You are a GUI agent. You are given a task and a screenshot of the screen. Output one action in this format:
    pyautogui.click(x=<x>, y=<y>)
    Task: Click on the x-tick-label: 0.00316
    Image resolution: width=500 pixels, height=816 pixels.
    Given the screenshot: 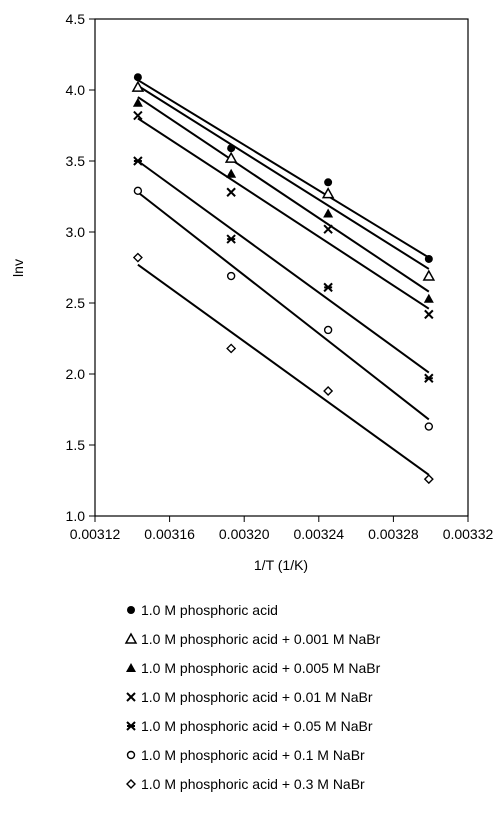 What is the action you would take?
    pyautogui.click(x=169, y=534)
    